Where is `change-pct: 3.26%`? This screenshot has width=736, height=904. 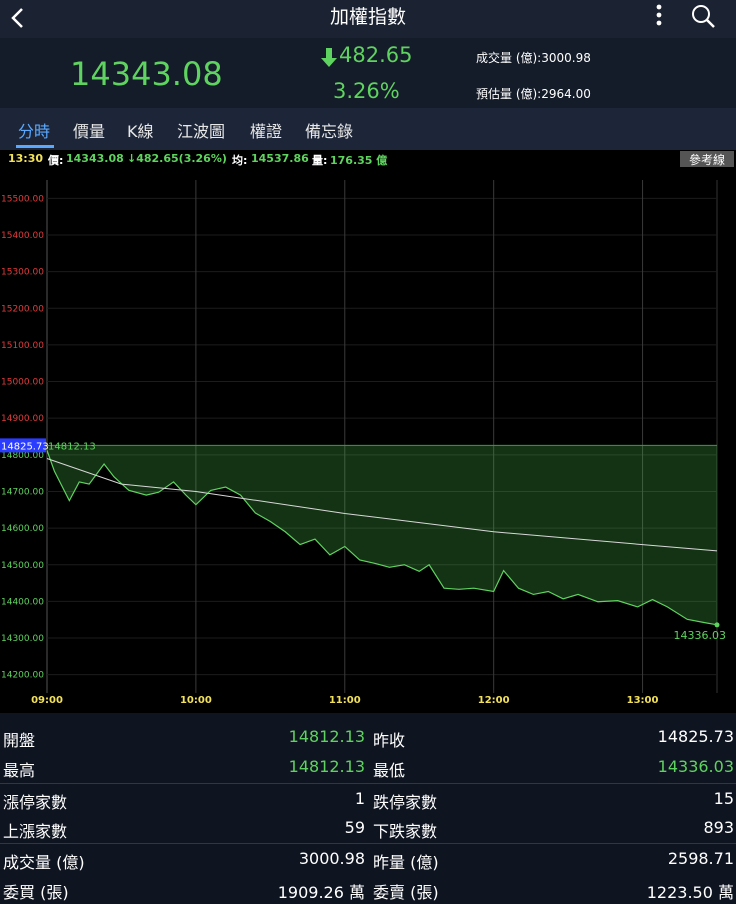
change-pct: 3.26% is located at coordinates (366, 91).